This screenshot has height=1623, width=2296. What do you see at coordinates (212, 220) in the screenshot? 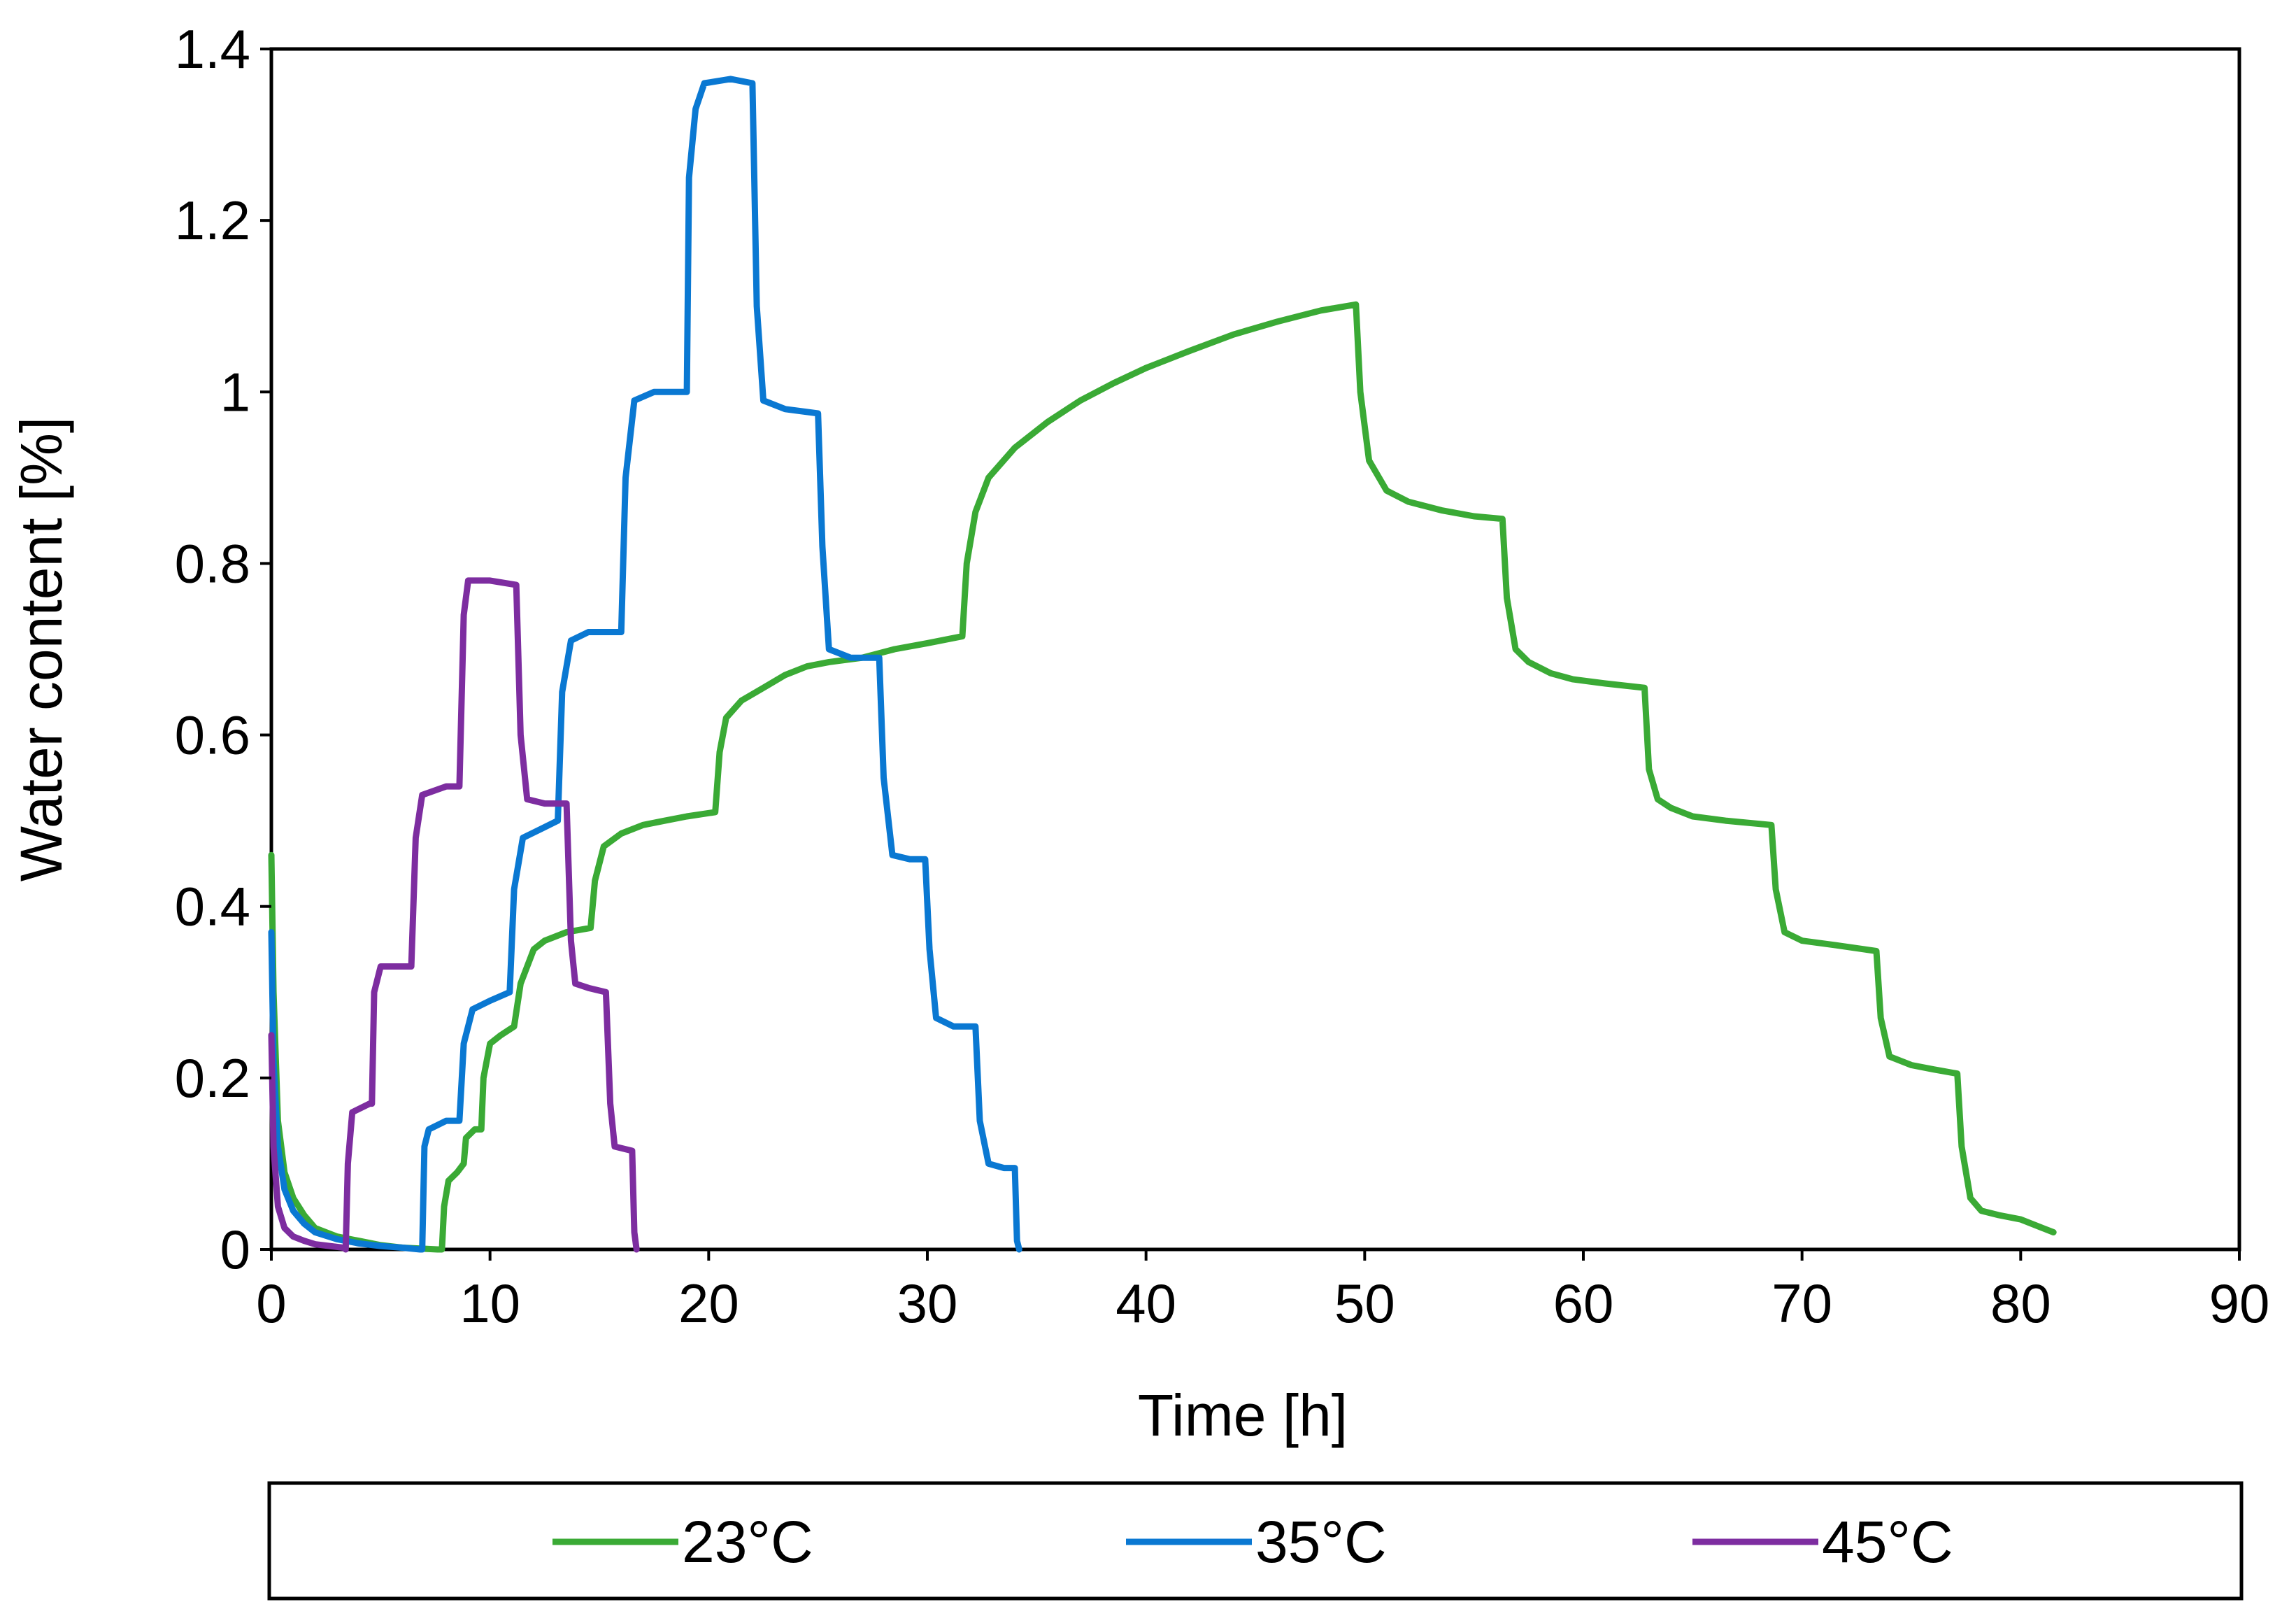
I see `y-tick-label: 1.2` at bounding box center [212, 220].